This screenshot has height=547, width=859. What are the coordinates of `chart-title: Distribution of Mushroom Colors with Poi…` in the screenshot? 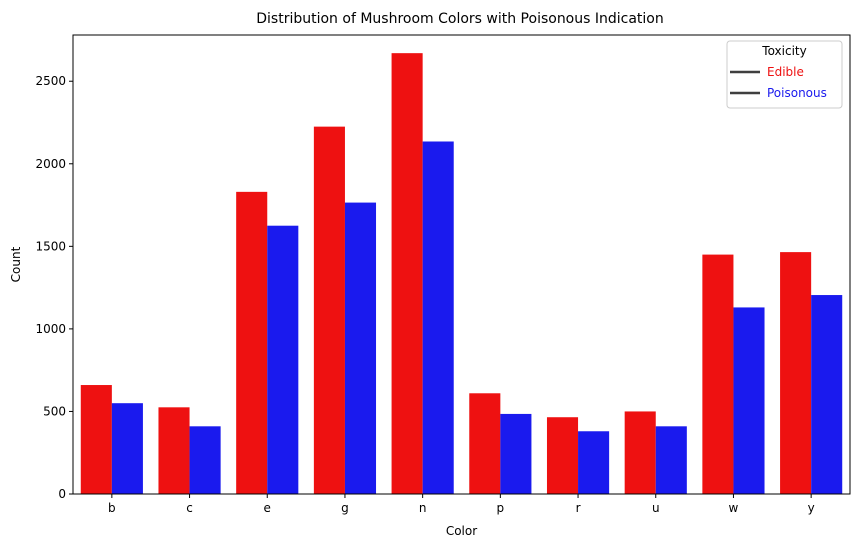 It's located at (460, 19).